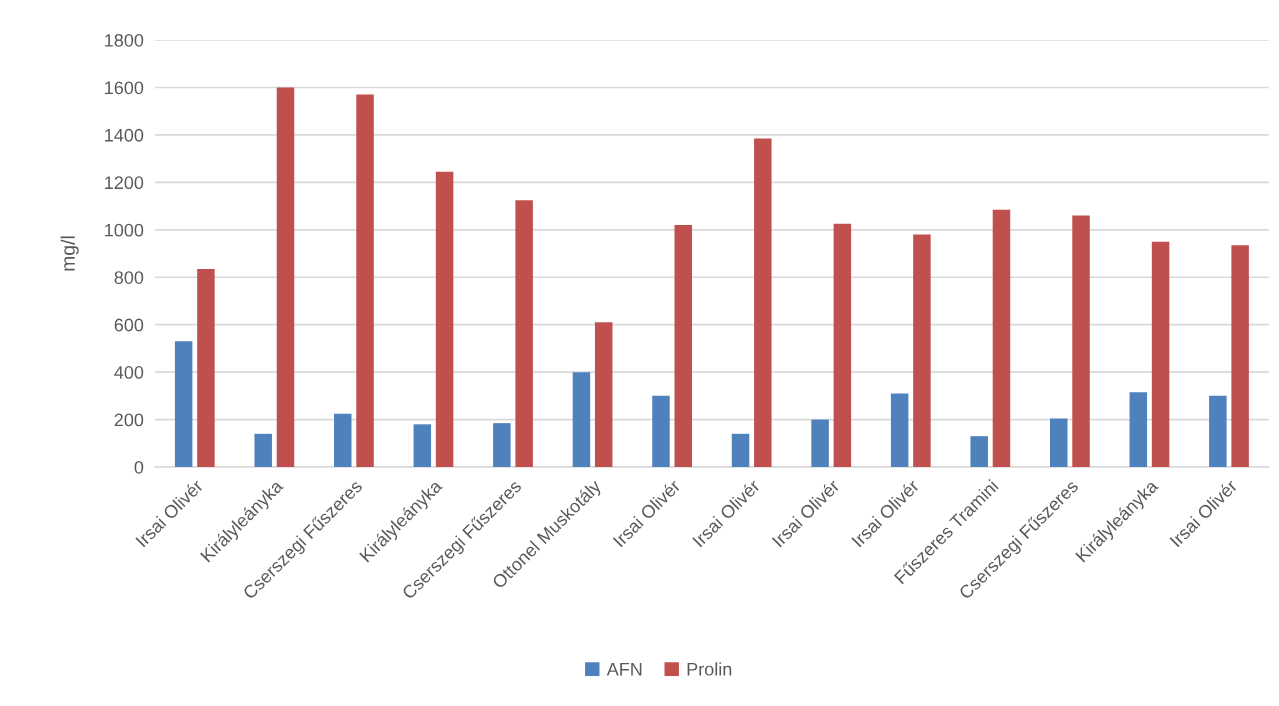 Image resolution: width=1279 pixels, height=706 pixels. Describe the element at coordinates (124, 88) in the screenshot. I see `y-tick-label: 1600` at that location.